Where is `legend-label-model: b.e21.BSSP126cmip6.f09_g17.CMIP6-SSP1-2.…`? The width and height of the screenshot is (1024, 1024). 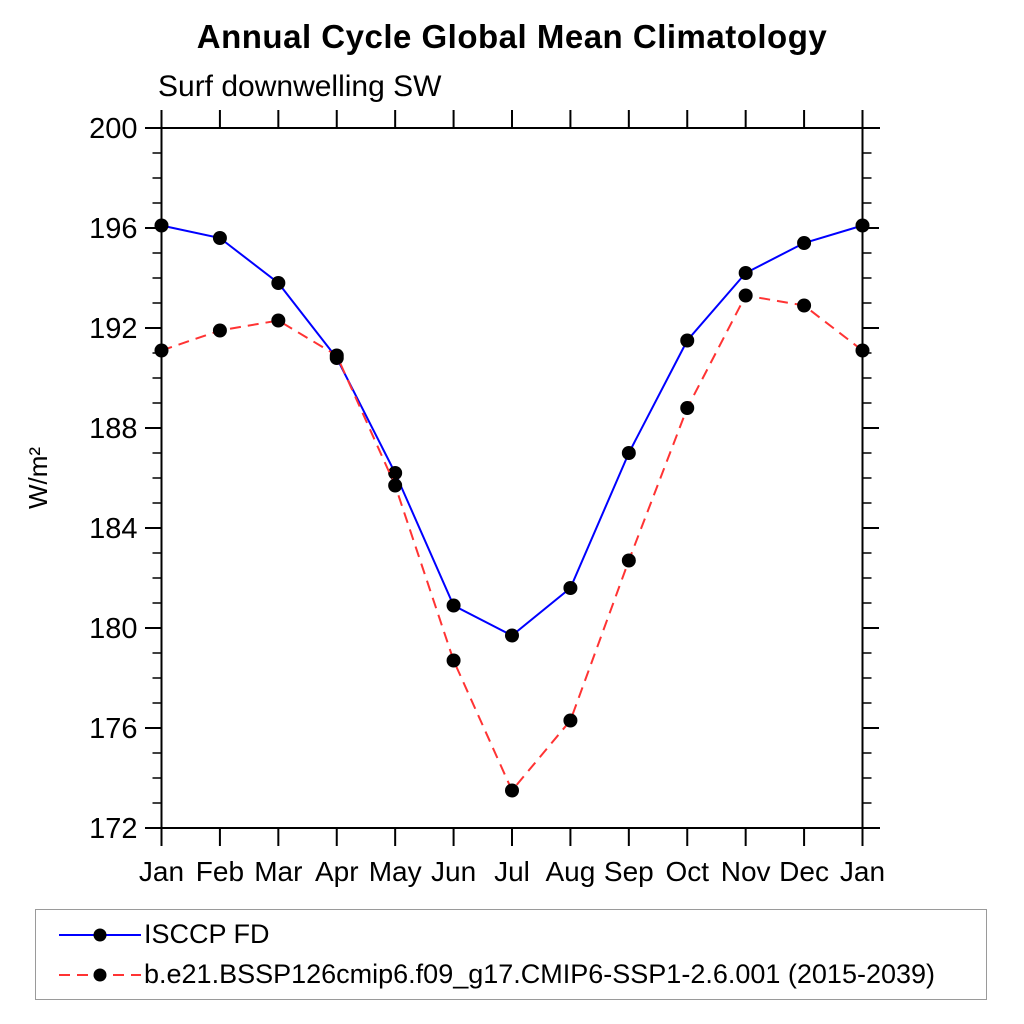
legend-label-model: b.e21.BSSP126cmip6.f09_g17.CMIP6-SSP1-2.… is located at coordinates (540, 974).